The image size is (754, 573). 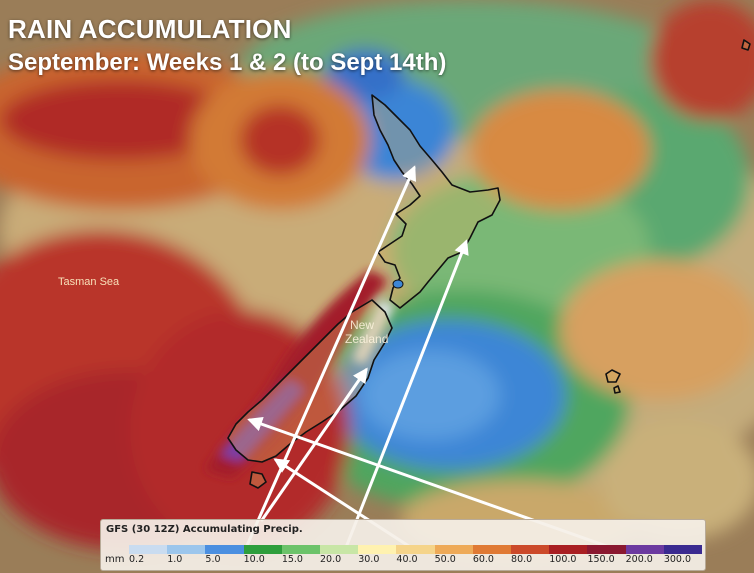 What do you see at coordinates (314, 444) in the screenshot?
I see `arrow-to-canterbury` at bounding box center [314, 444].